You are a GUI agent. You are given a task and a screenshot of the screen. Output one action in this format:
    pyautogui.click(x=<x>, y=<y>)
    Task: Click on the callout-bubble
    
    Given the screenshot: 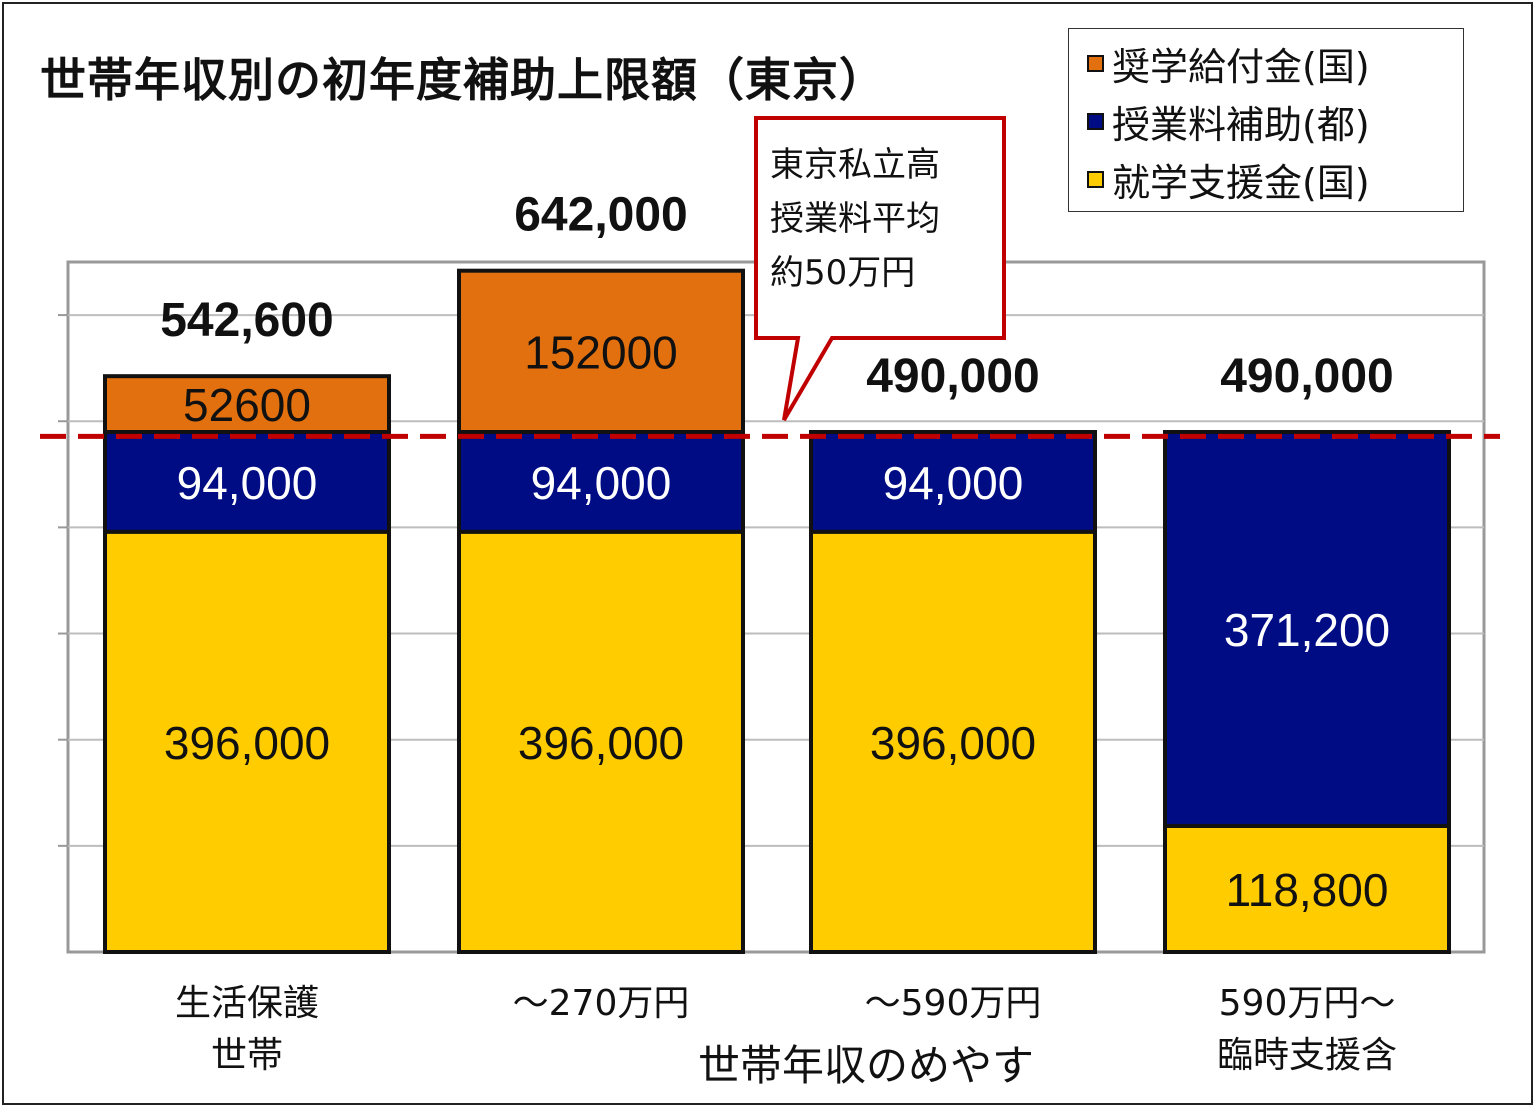 What is the action you would take?
    pyautogui.click(x=880, y=269)
    